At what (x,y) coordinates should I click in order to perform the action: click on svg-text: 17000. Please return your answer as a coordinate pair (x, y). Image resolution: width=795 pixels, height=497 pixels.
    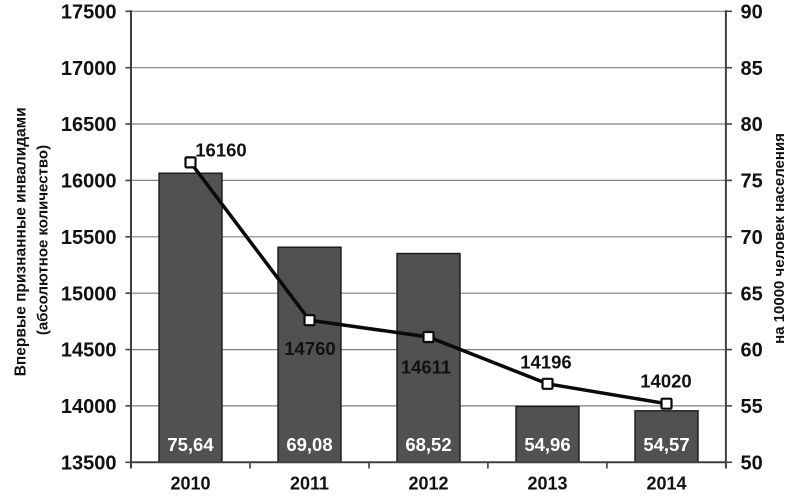
    Looking at the image, I should click on (89, 69).